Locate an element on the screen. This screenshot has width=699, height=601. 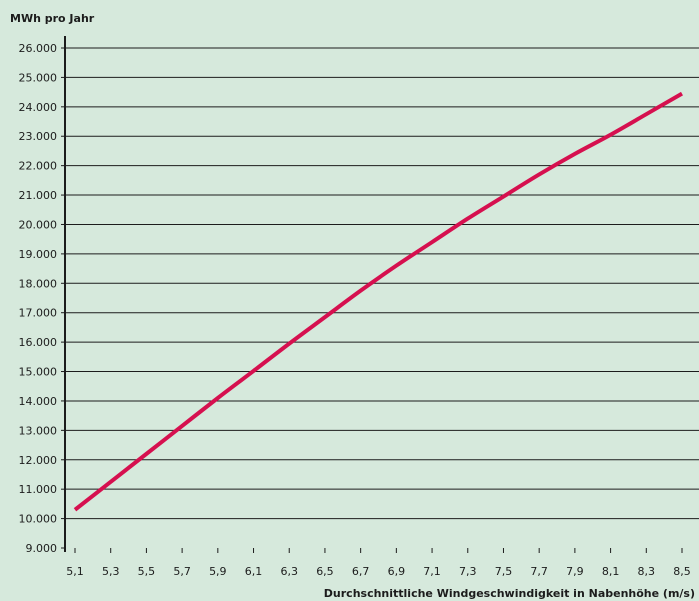
y-tick-label: 23.000 is located at coordinates (38, 136).